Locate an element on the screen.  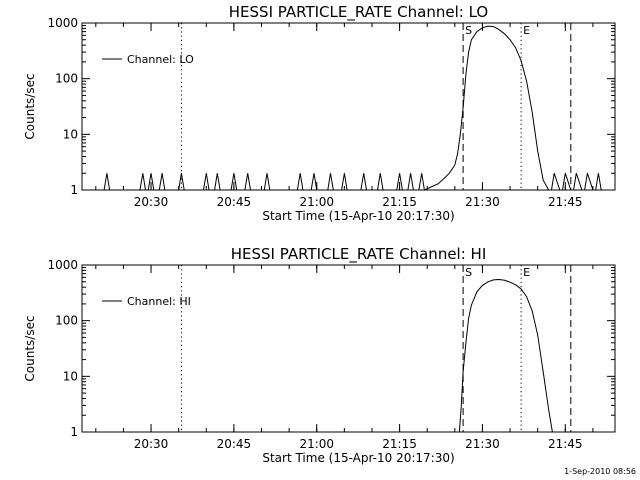
legend-entry: Channel: HI is located at coordinates (159, 301).